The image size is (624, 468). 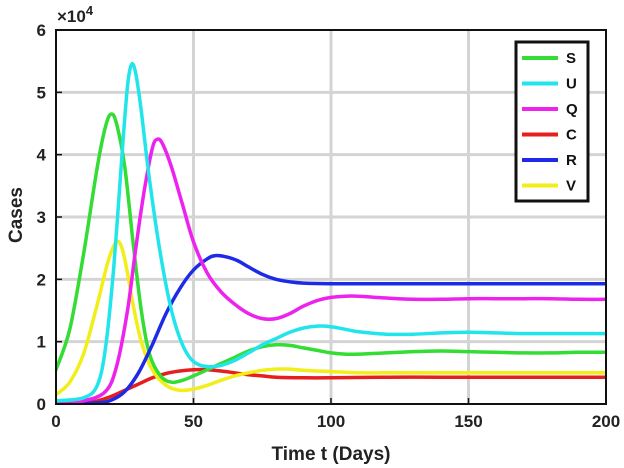 I want to click on y-exponent-base: ×10, so click(x=71, y=16).